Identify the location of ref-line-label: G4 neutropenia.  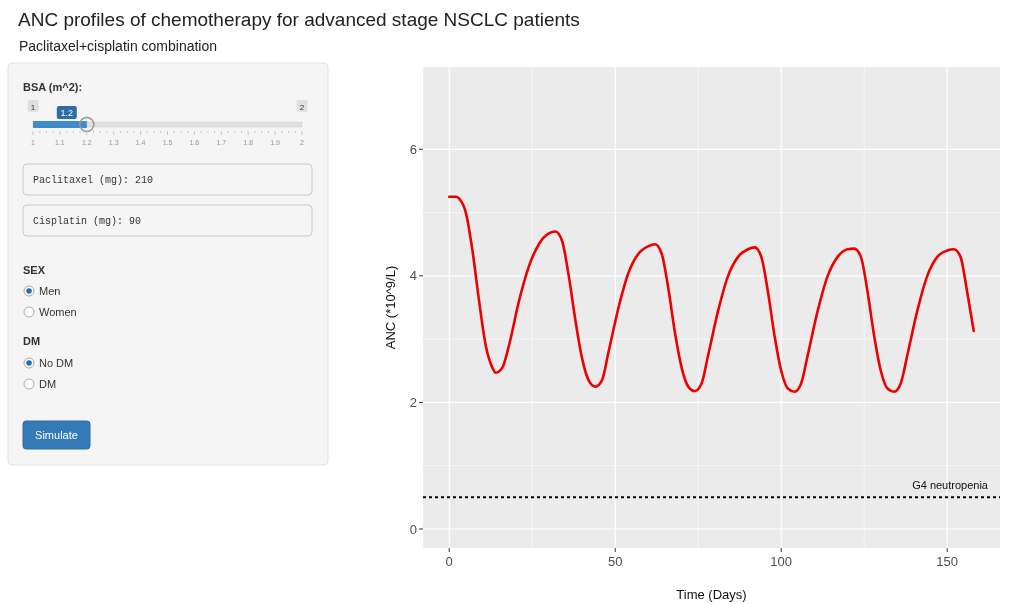
(950, 485).